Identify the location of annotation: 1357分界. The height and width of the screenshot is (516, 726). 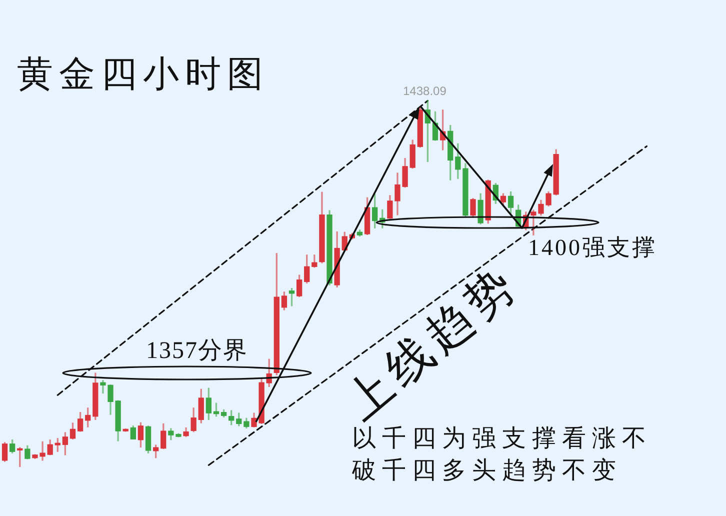
(197, 351).